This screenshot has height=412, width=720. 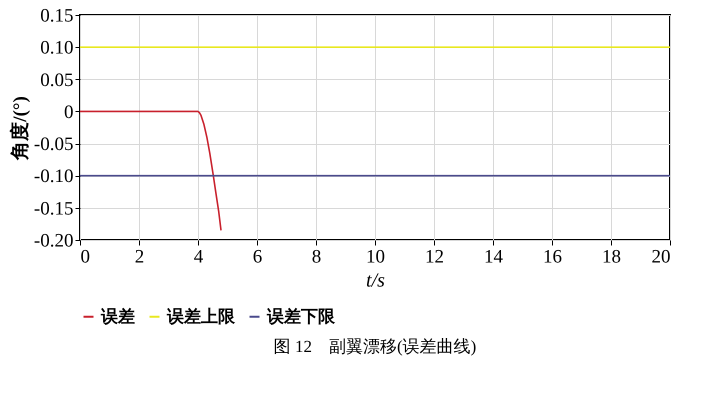 I want to click on x-tick-label: 12, so click(x=434, y=257).